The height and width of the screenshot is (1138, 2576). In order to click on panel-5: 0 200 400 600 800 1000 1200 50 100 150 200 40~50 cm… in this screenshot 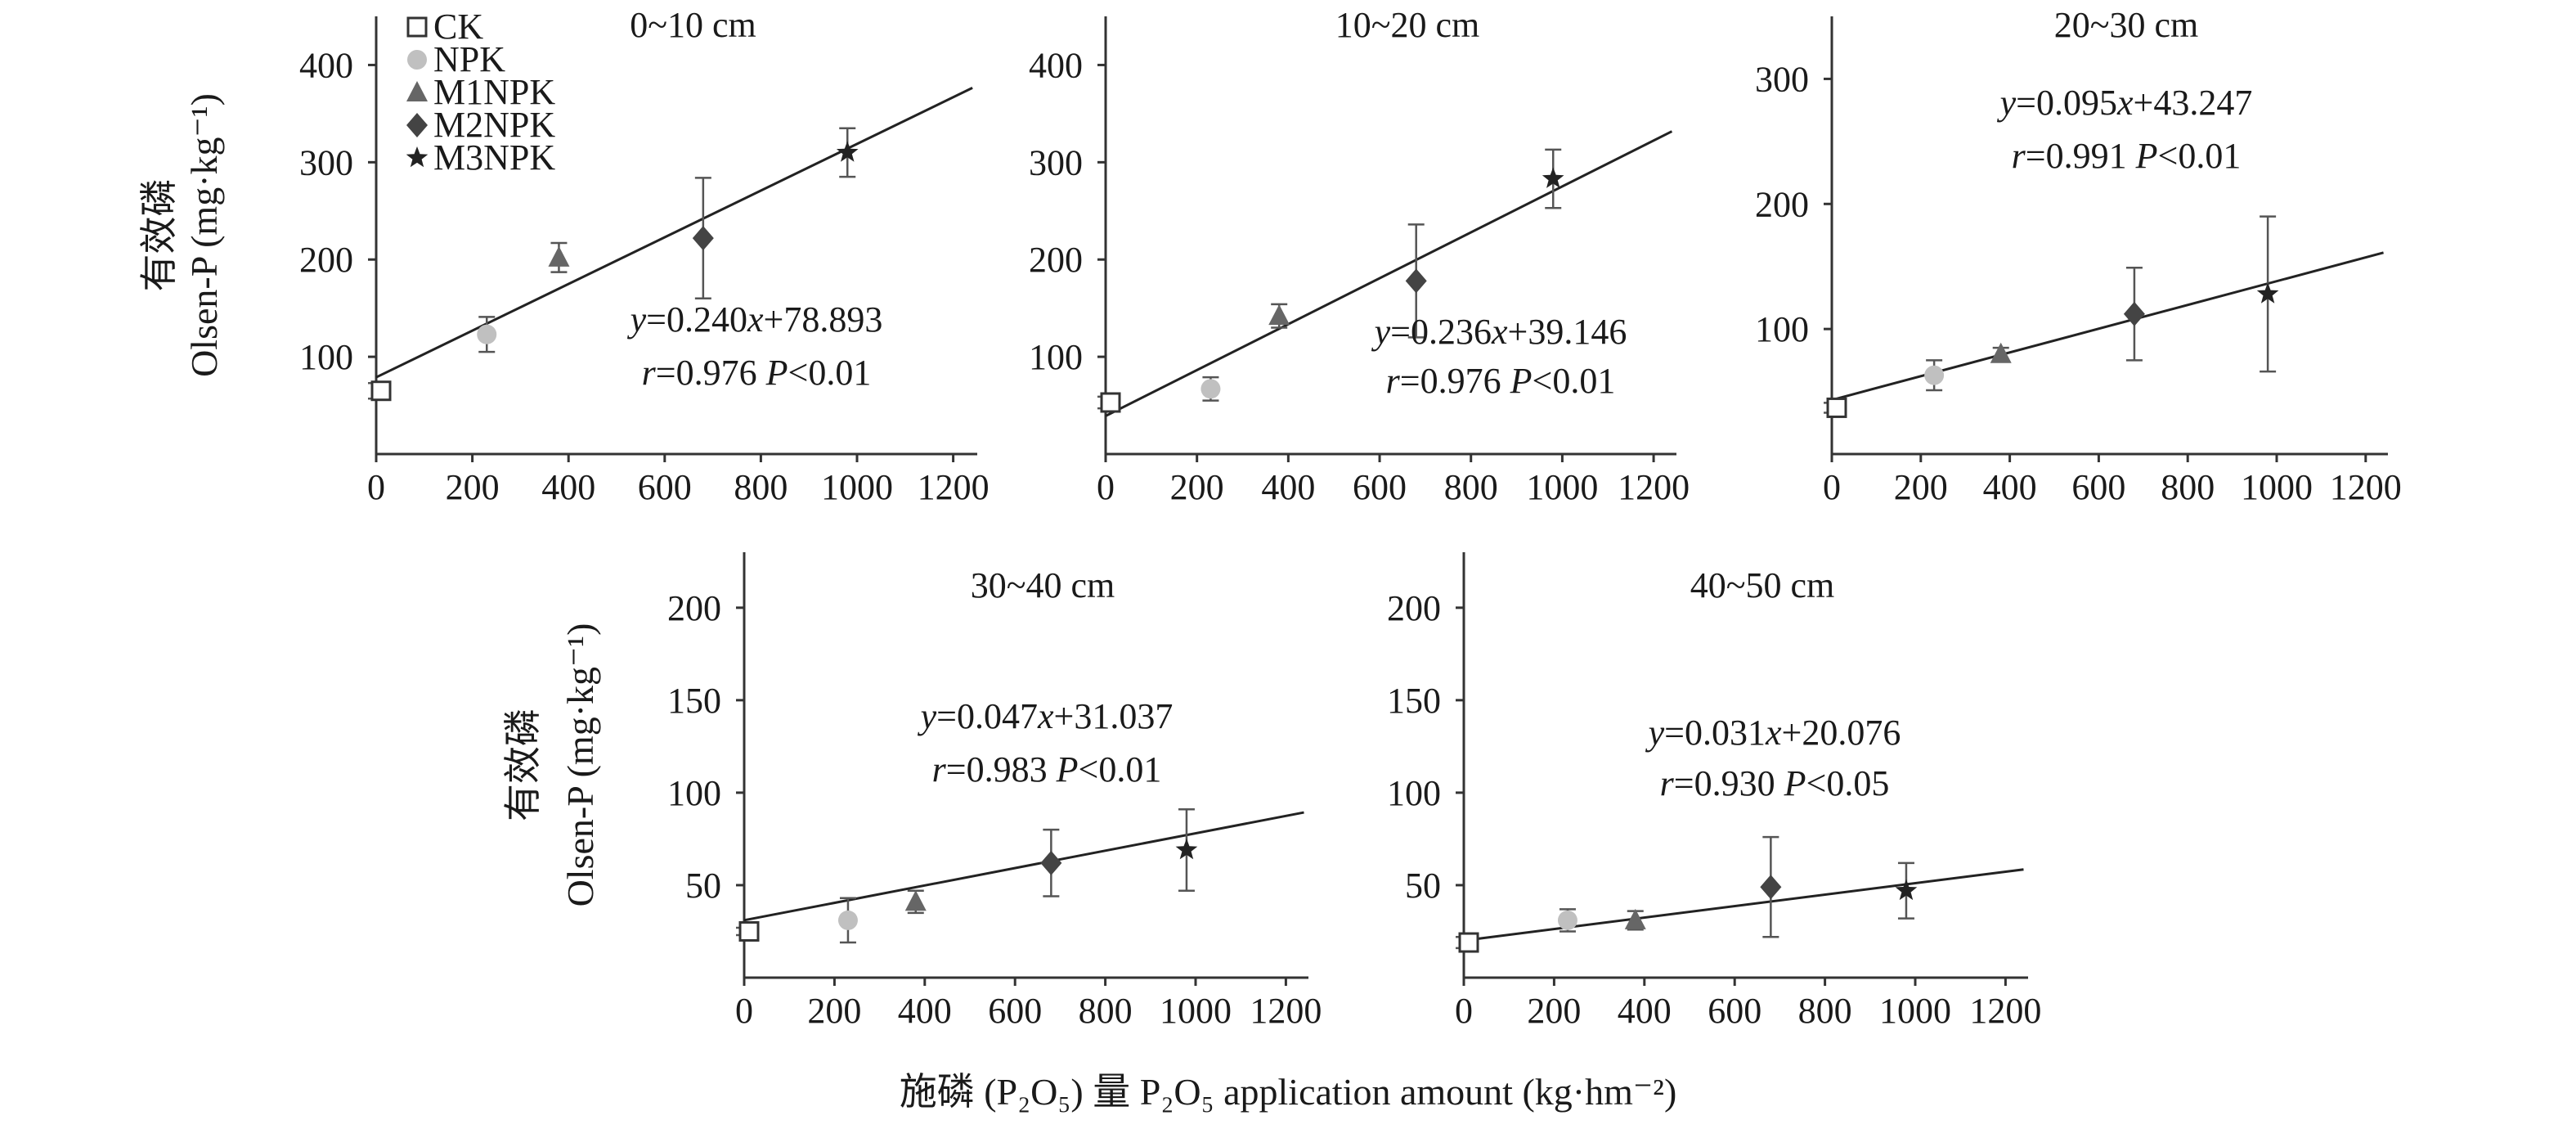, I will do `click(1714, 791)`.